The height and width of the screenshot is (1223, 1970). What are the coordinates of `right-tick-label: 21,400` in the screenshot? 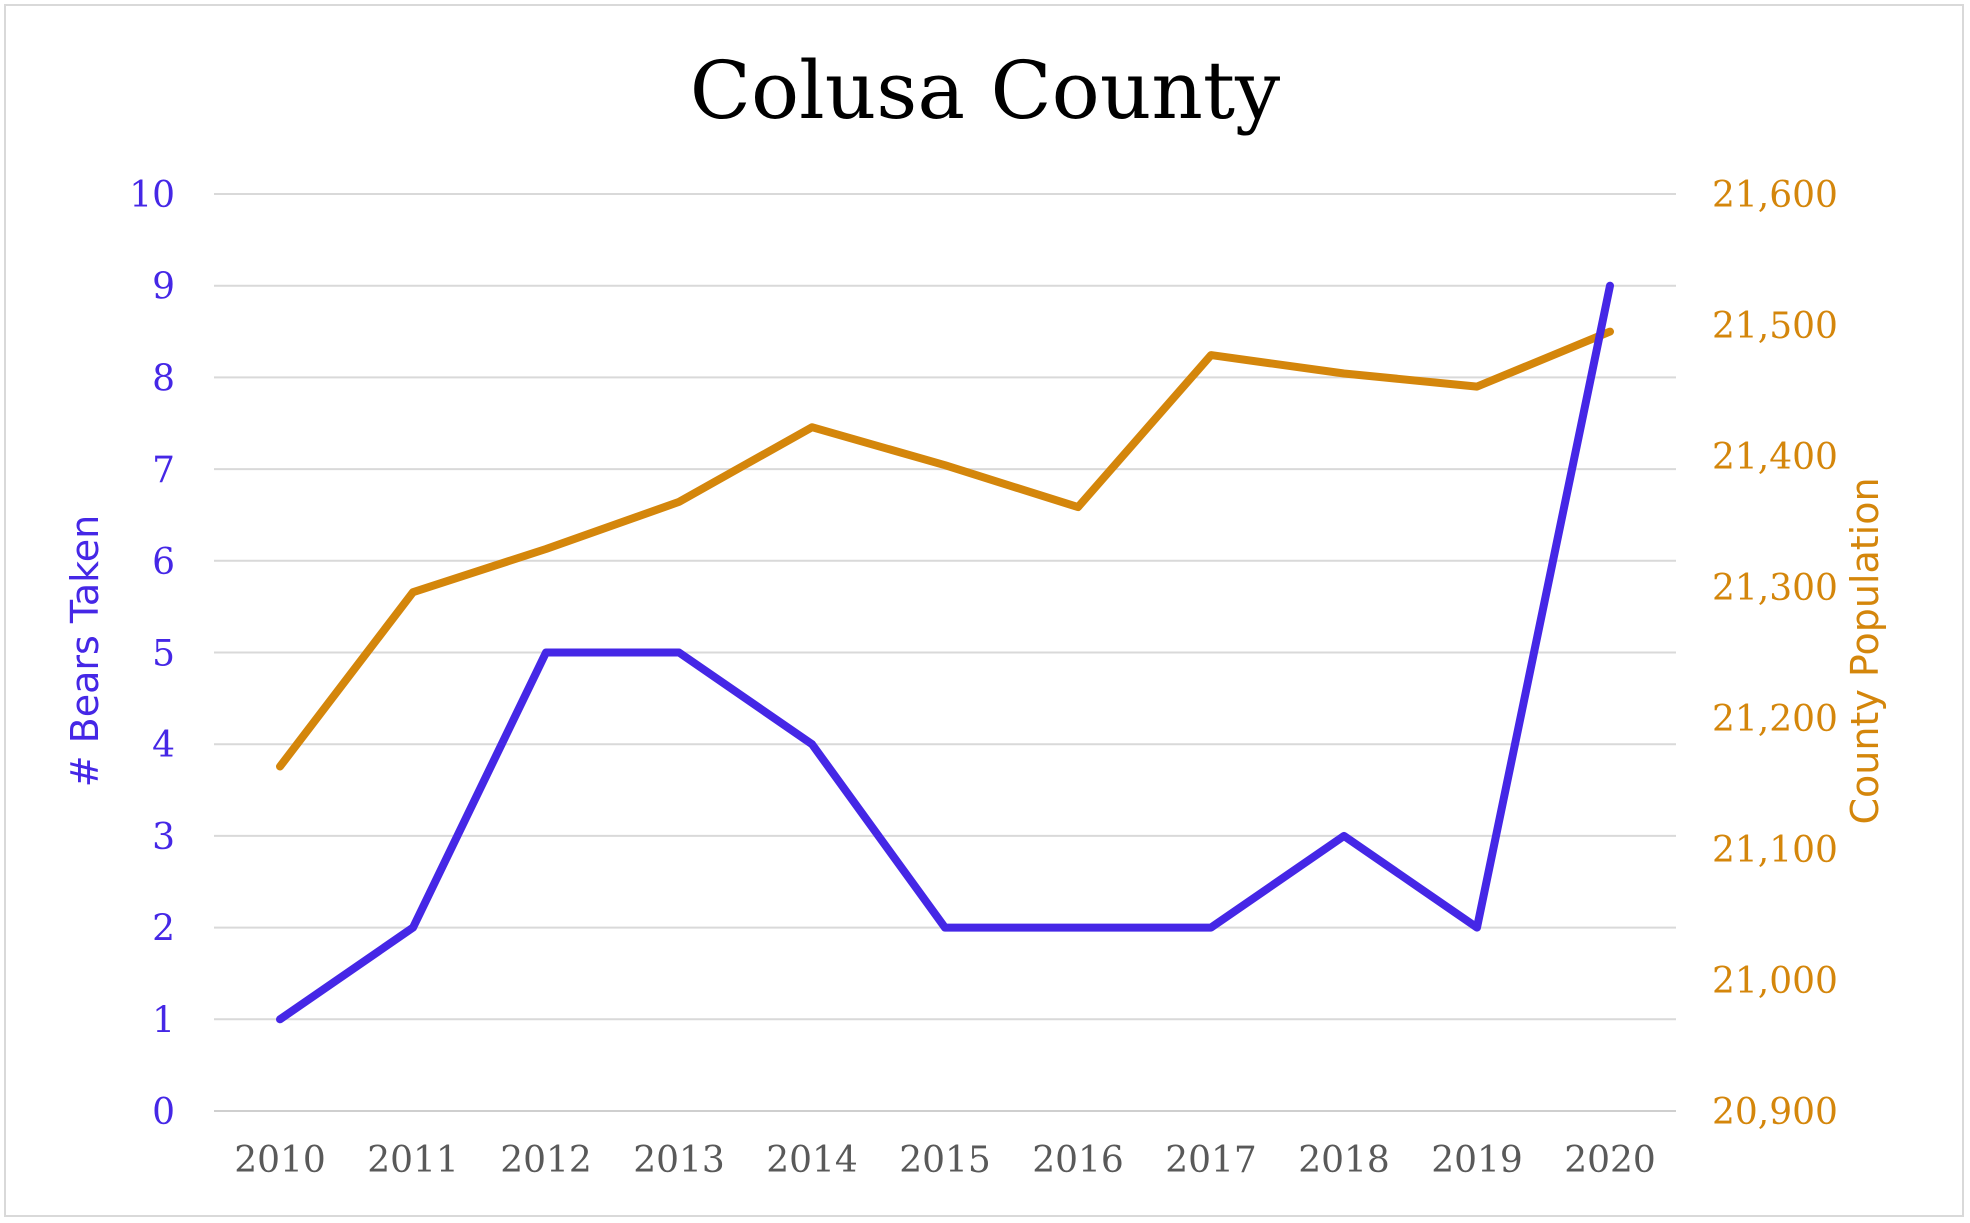 It's located at (1775, 457).